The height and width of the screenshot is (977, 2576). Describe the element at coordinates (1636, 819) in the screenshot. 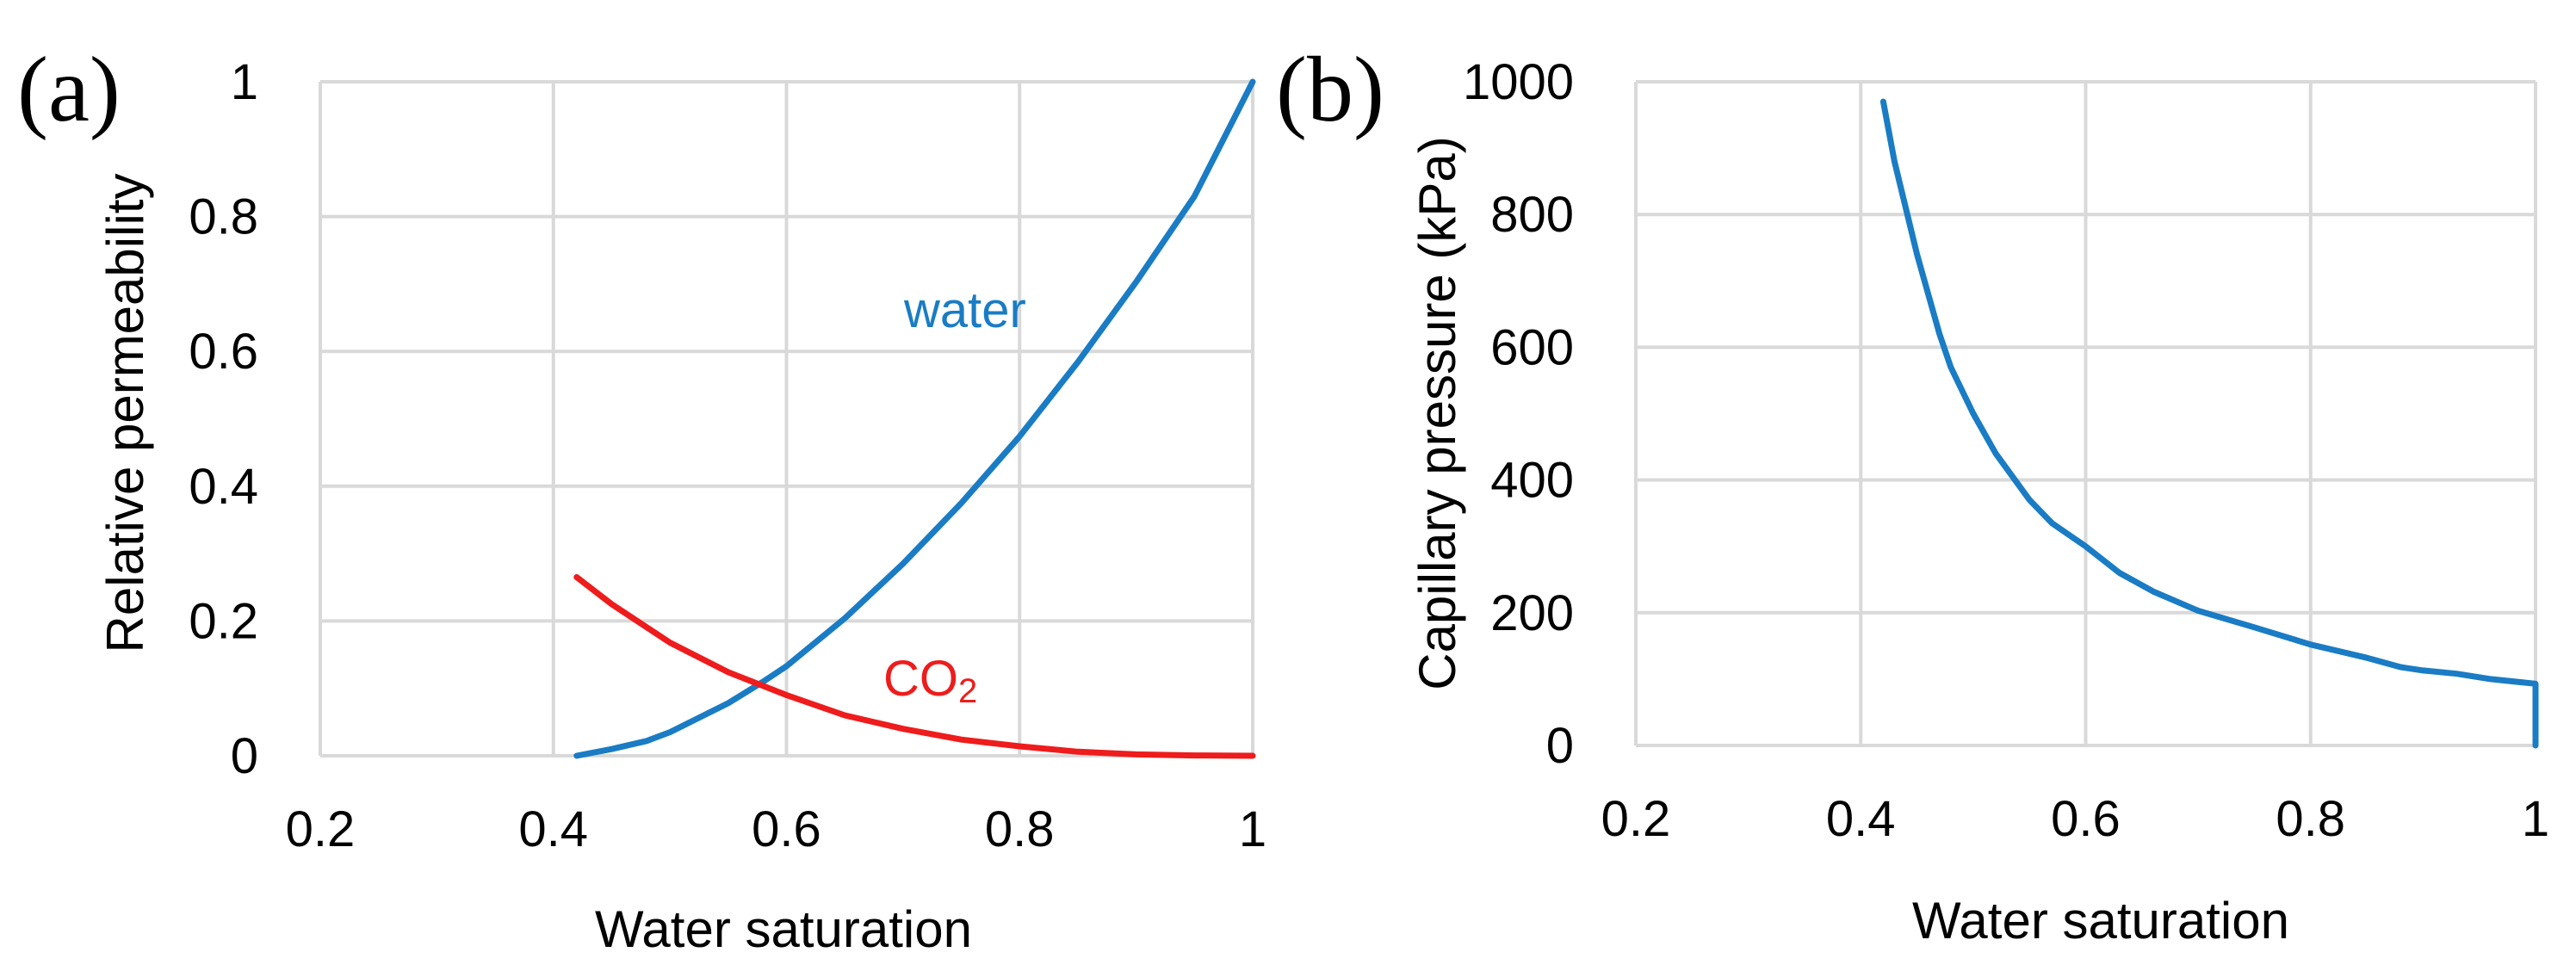

I see `panel-b-x-tick-label-0: 0.2` at that location.